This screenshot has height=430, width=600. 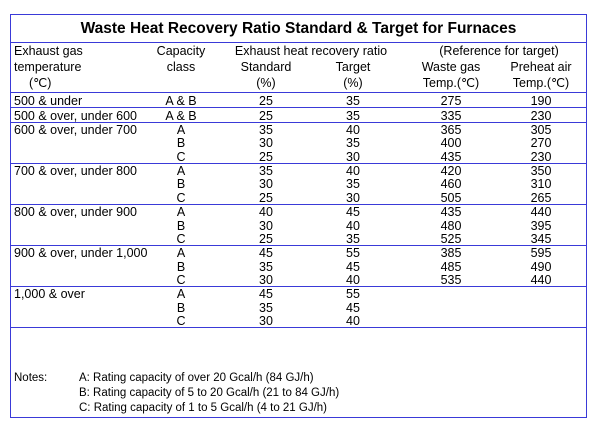 I want to click on waste-gas-temp-cell: 485, so click(x=451, y=266).